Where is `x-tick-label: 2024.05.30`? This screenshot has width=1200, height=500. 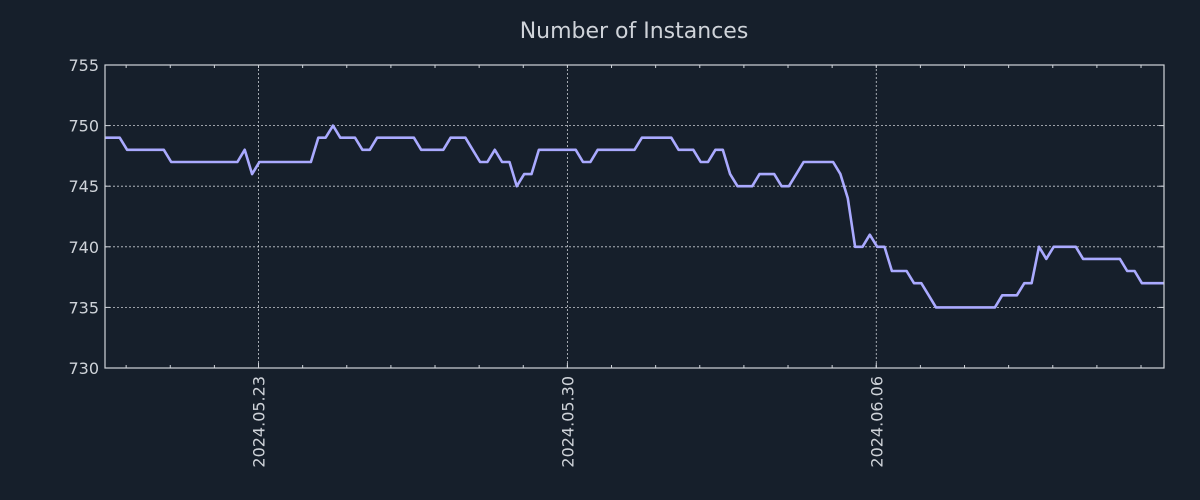
x-tick-label: 2024.05.30 is located at coordinates (567, 422).